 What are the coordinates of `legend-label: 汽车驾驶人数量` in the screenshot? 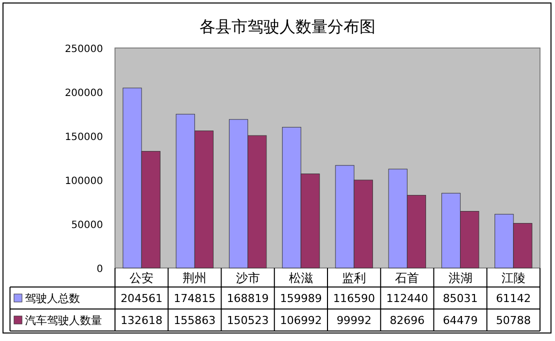 It's located at (63, 320).